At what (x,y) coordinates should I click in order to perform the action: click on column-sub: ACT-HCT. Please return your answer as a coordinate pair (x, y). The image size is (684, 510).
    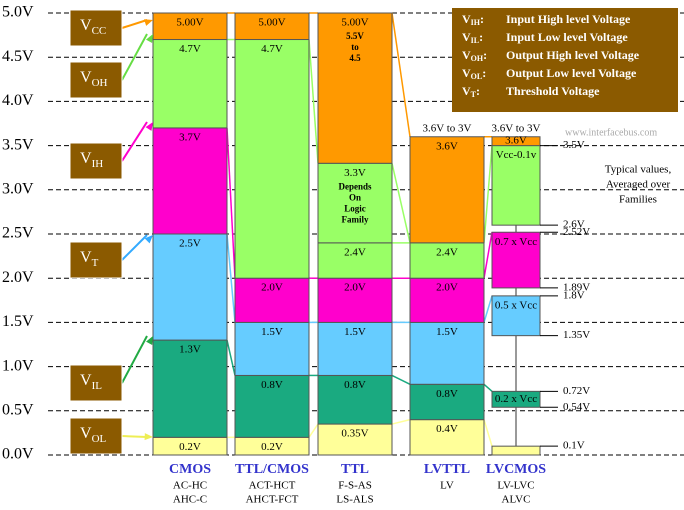
    Looking at the image, I should click on (272, 486).